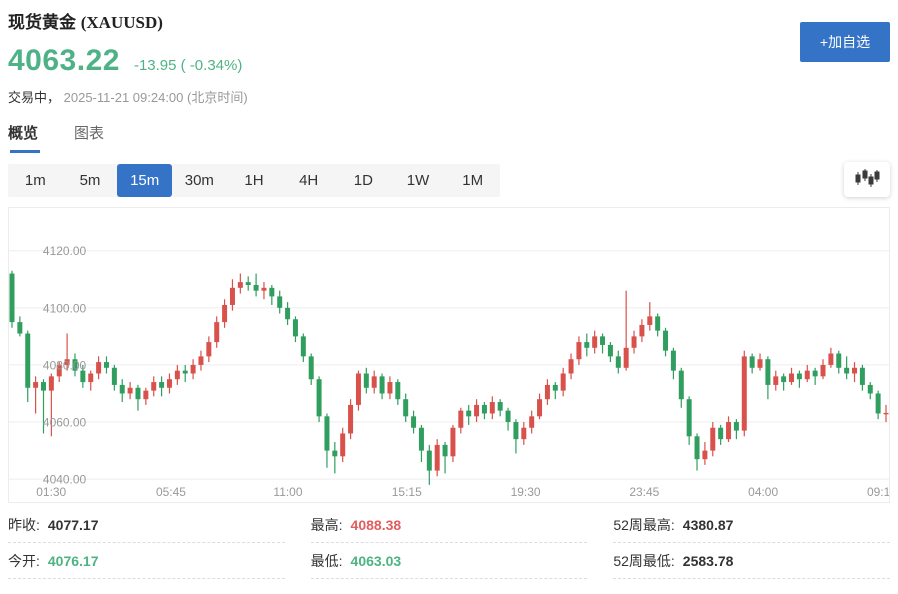  I want to click on stat-value: 4077.17, so click(73, 524).